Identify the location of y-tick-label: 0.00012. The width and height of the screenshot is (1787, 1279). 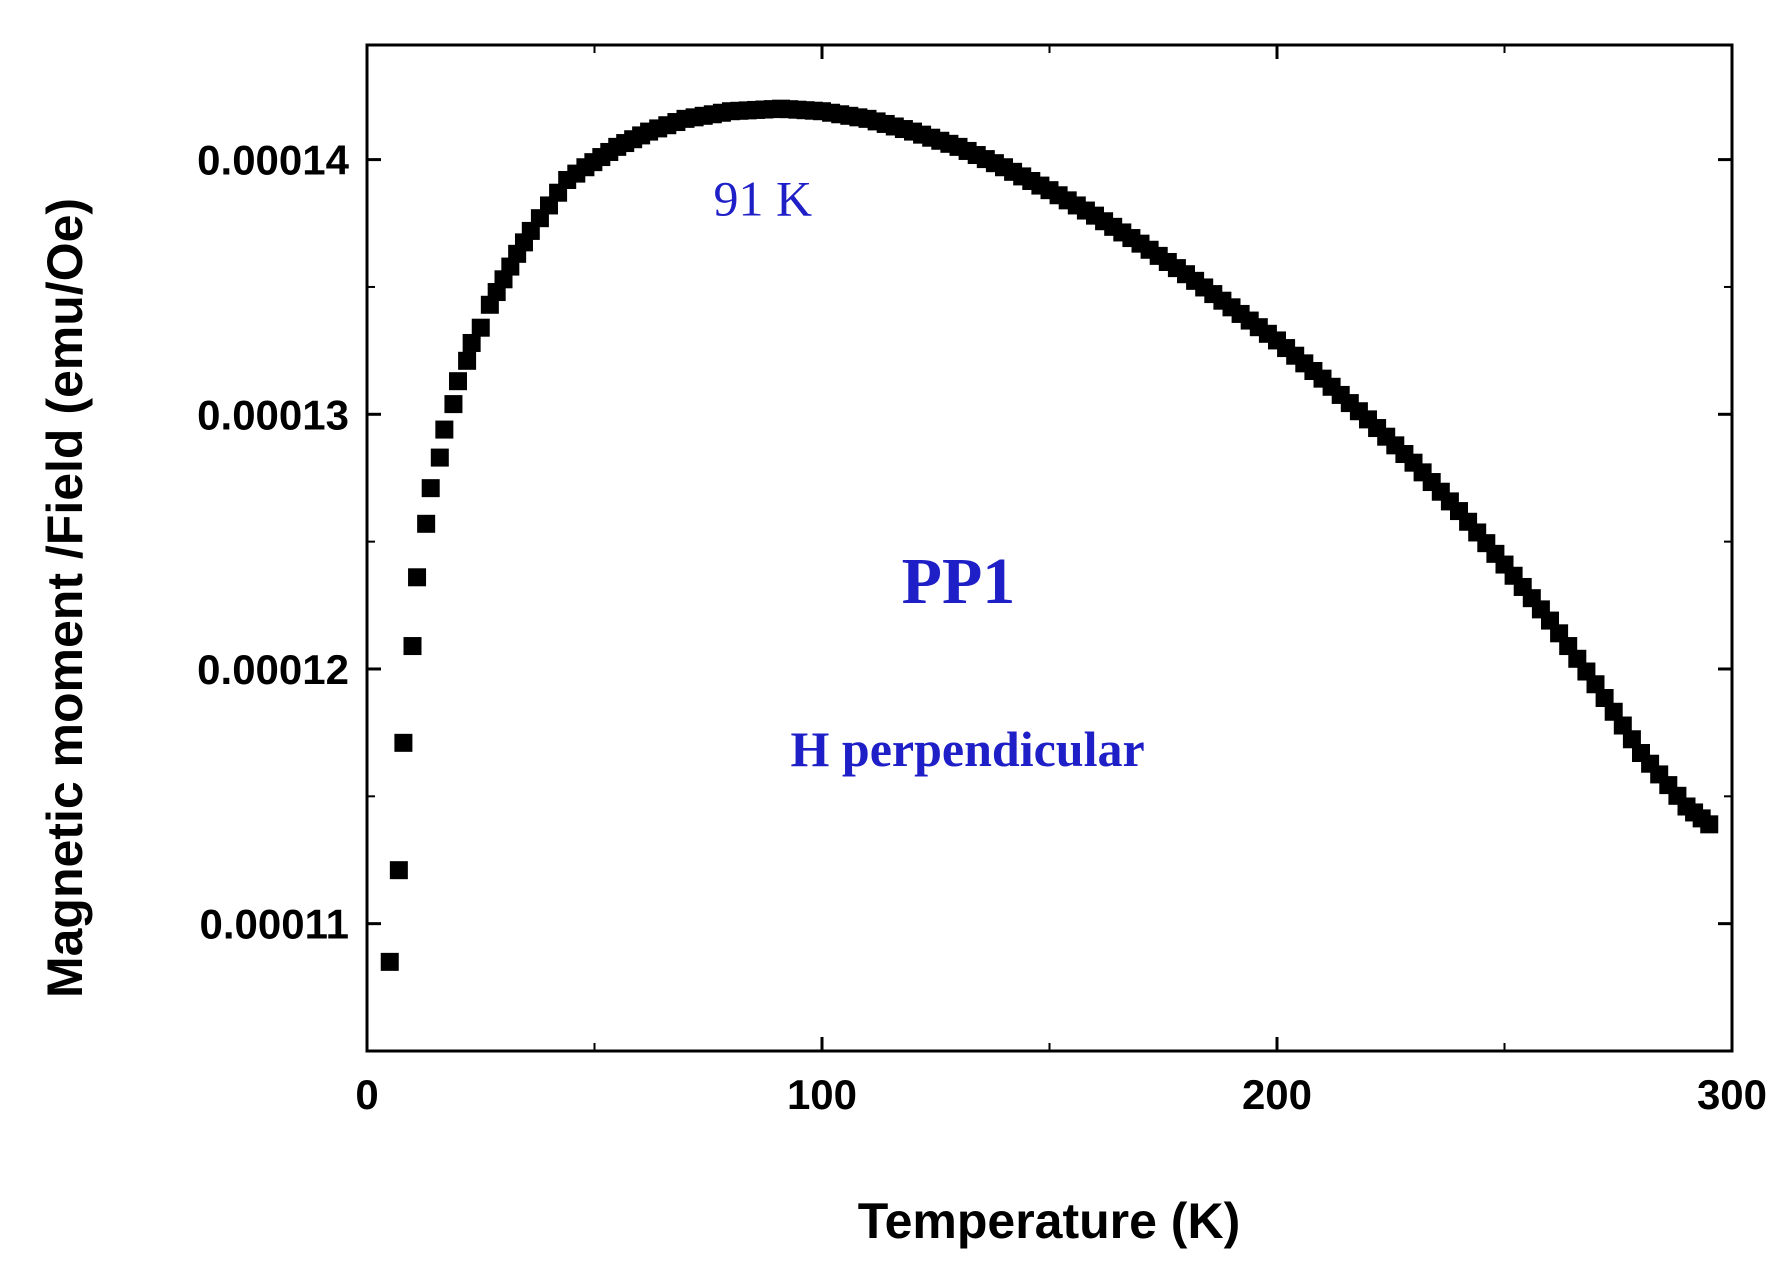
(273, 669).